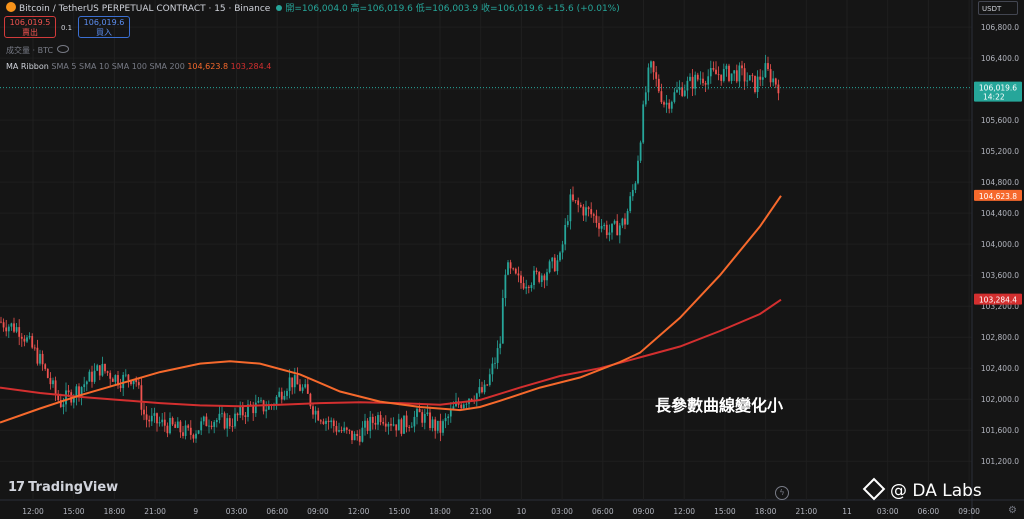 The height and width of the screenshot is (519, 1024). I want to click on sell-price: 106,019.5, so click(30, 22).